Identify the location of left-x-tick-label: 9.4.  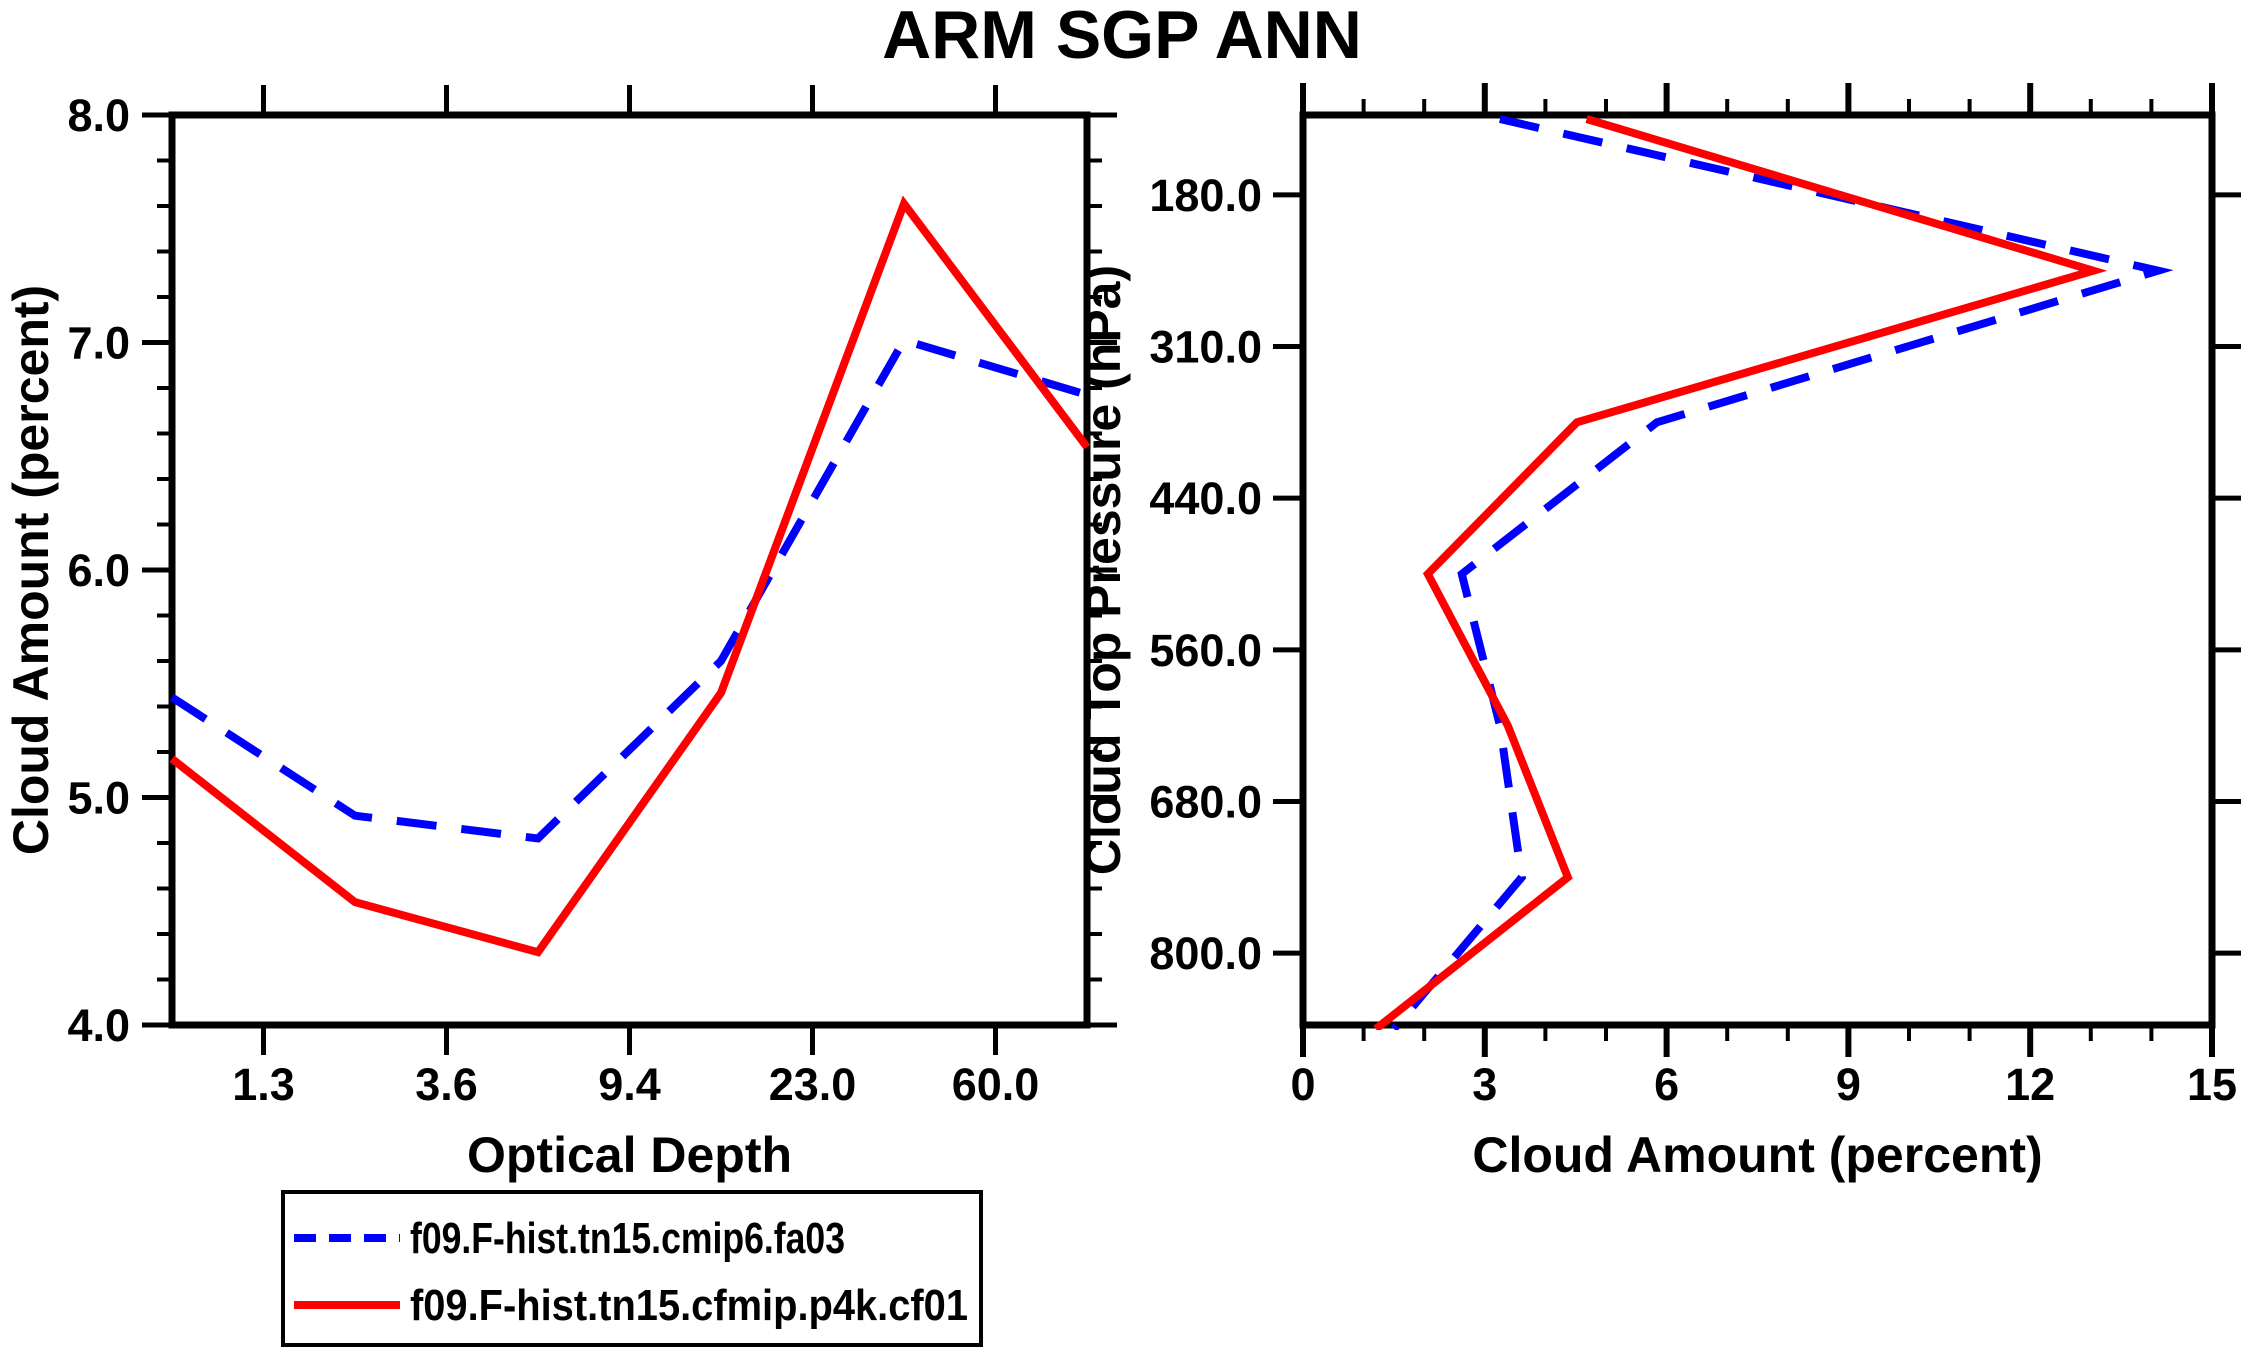
(629, 1084).